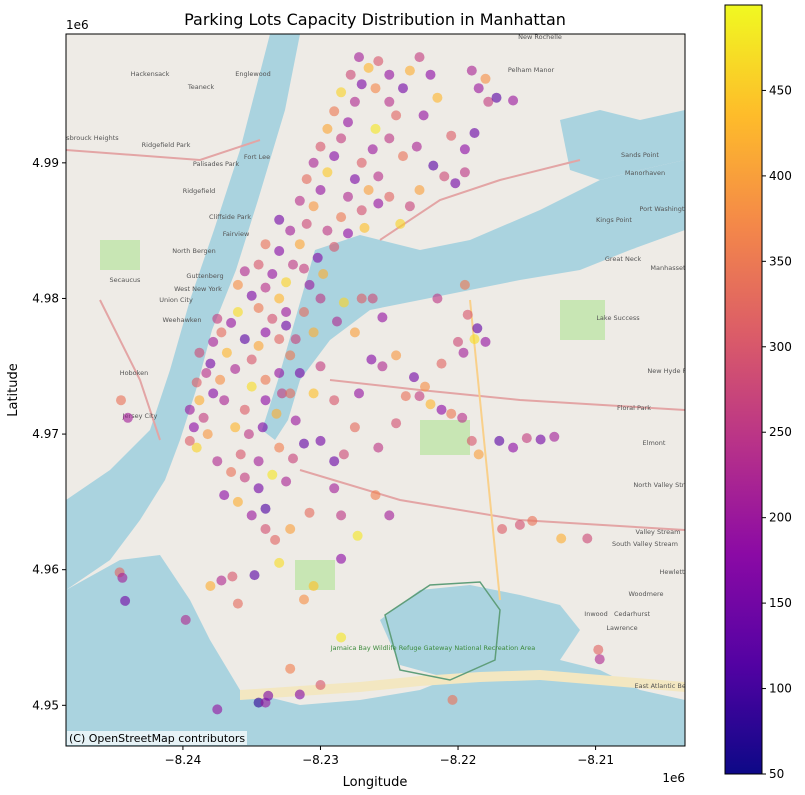 The height and width of the screenshot is (795, 805). Describe the element at coordinates (198, 289) in the screenshot. I see `basemap-place-label: West New York` at that location.